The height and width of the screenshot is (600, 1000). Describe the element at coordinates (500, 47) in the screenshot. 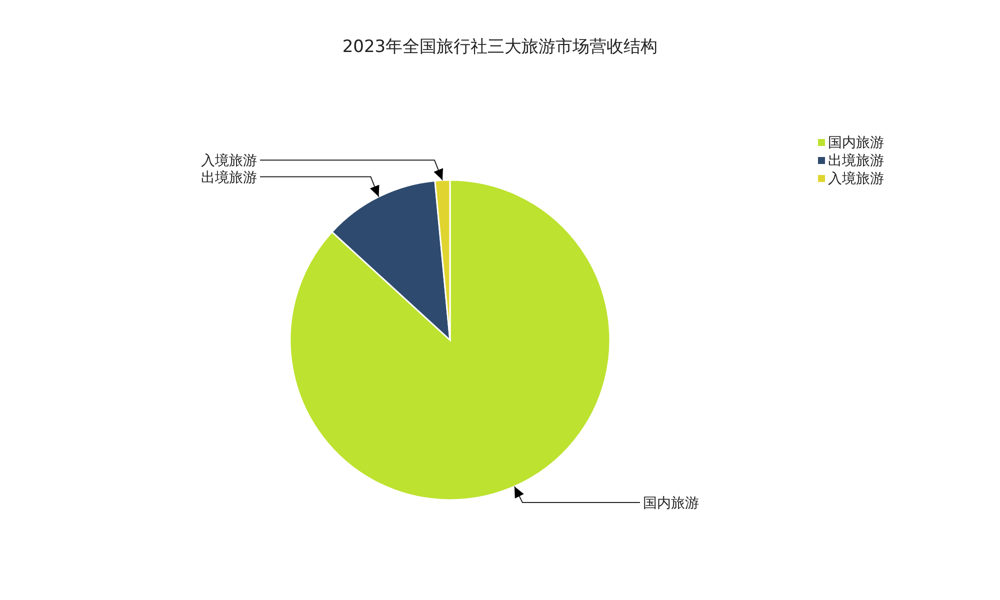

I see `title: 2023年全国旅行社三大旅游市场营收结构` at that location.